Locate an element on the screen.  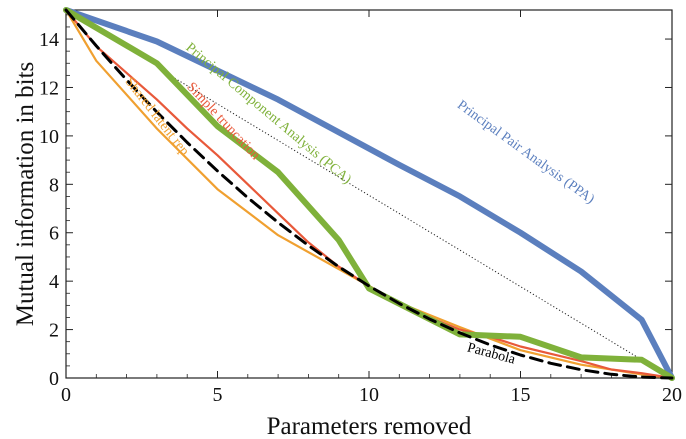
x-tick-label-1: 5 is located at coordinates (218, 395).